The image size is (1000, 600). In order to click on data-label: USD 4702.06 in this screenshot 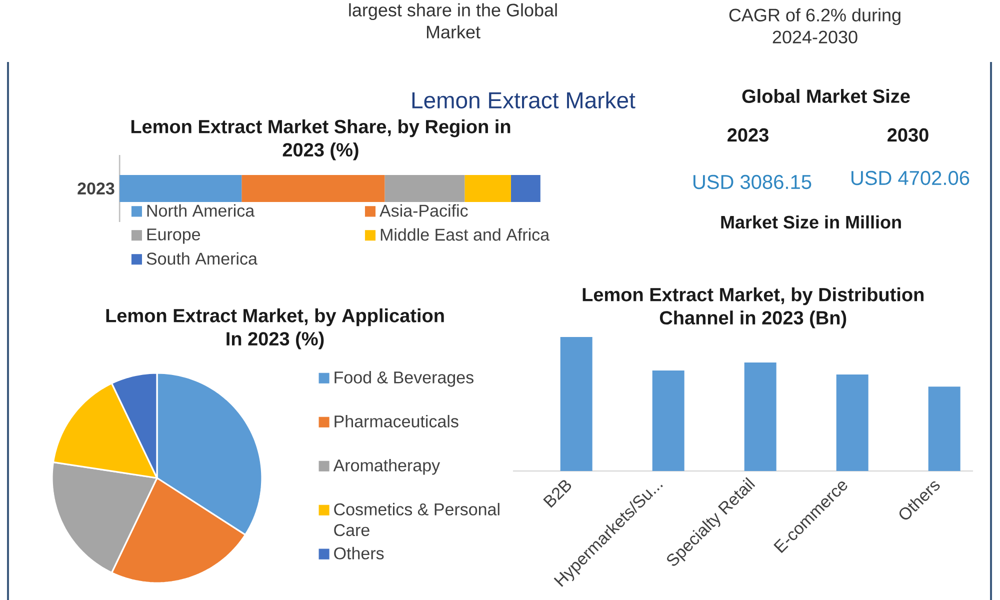, I will do `click(911, 178)`.